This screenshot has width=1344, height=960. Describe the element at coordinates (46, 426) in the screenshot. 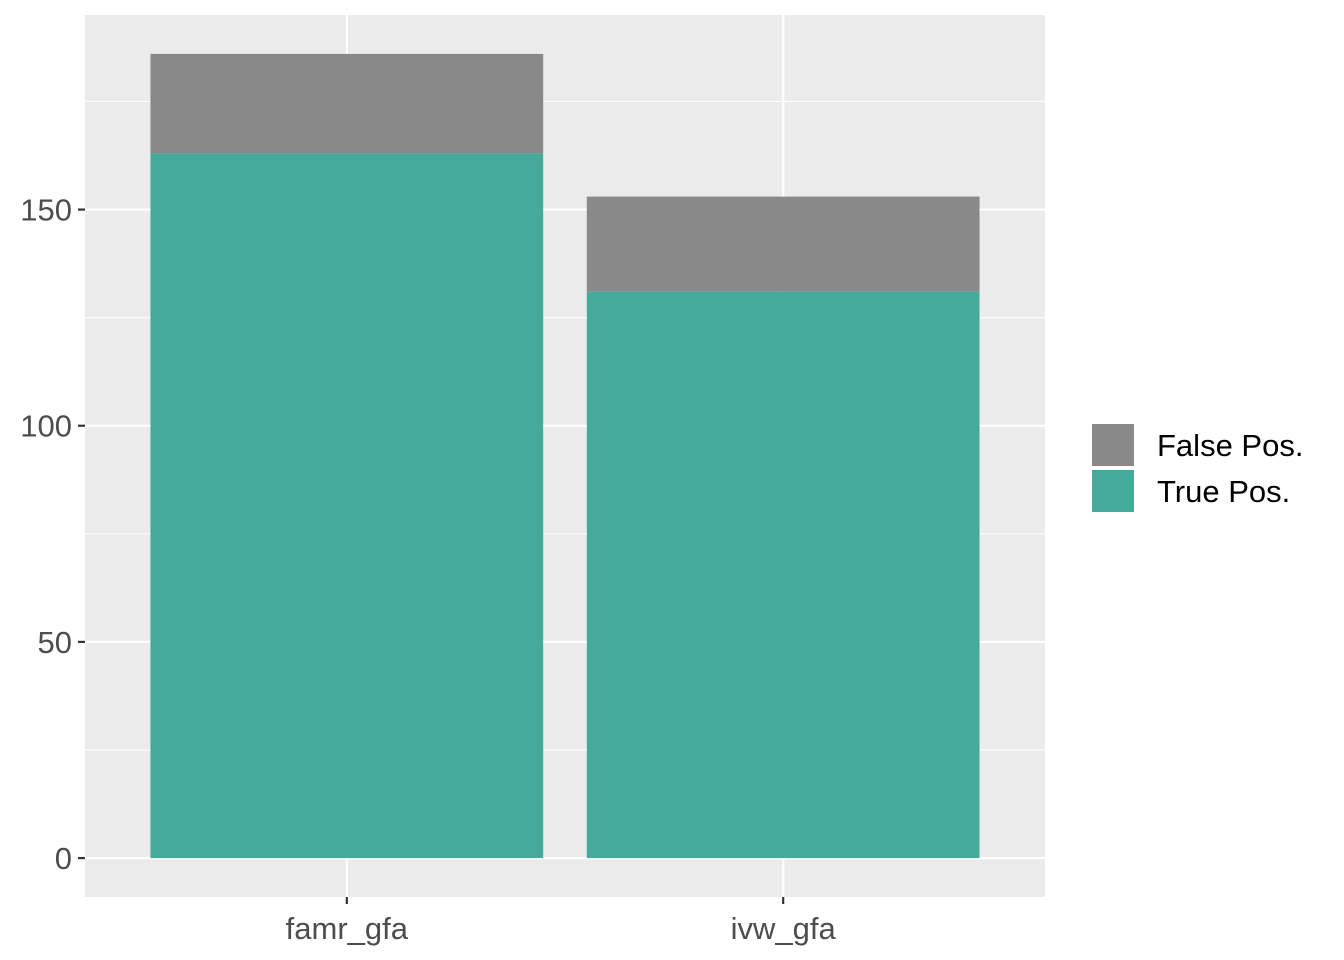

I see `y-tick-label: 100` at that location.